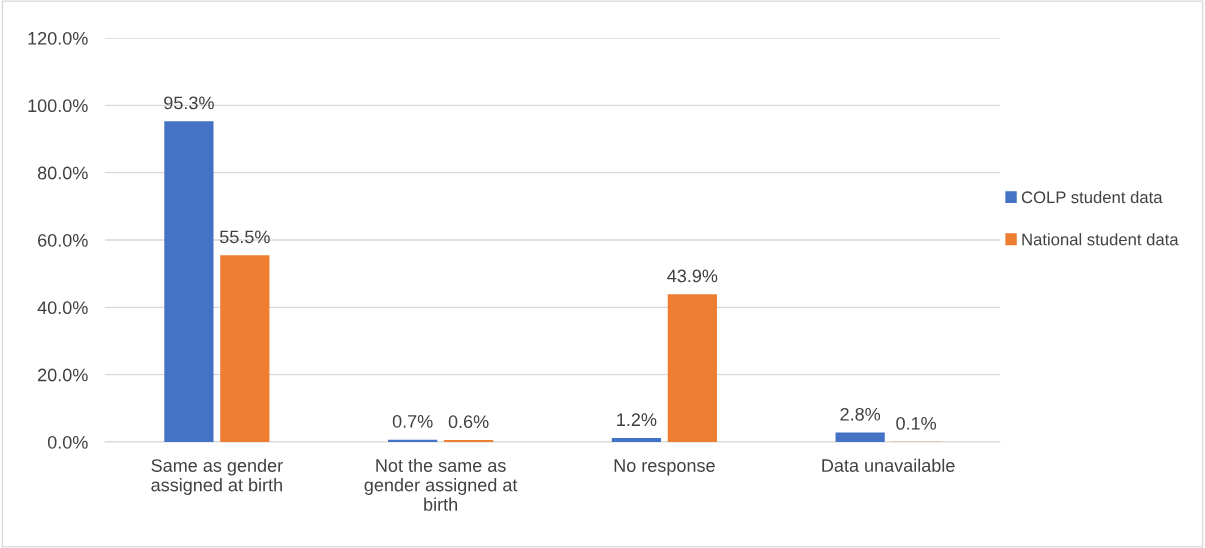 This screenshot has height=548, width=1205. What do you see at coordinates (664, 467) in the screenshot?
I see `x-tick-label: No response` at bounding box center [664, 467].